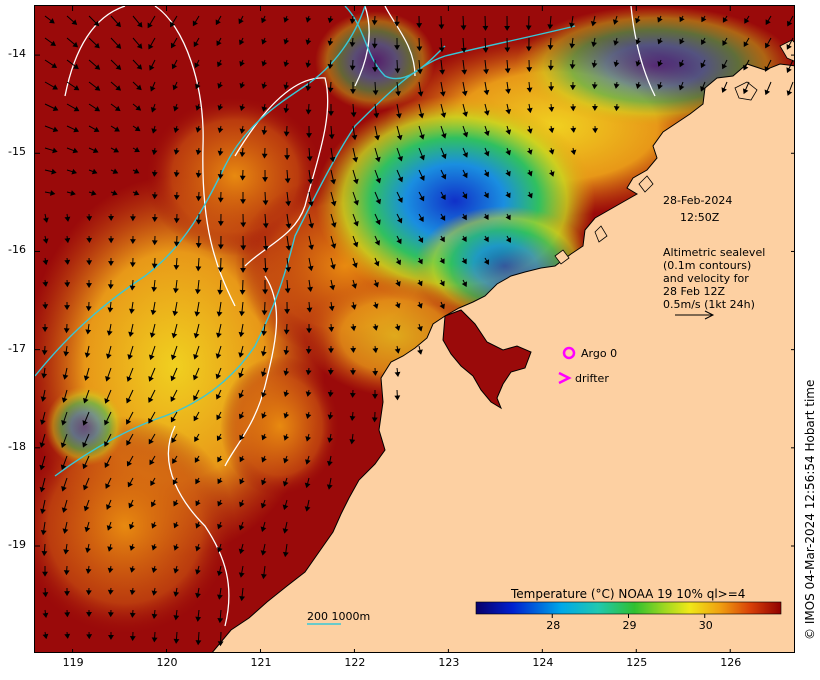 The width and height of the screenshot is (820, 680). Describe the element at coordinates (449, 662) in the screenshot. I see `lon-tick-label: 123` at that location.